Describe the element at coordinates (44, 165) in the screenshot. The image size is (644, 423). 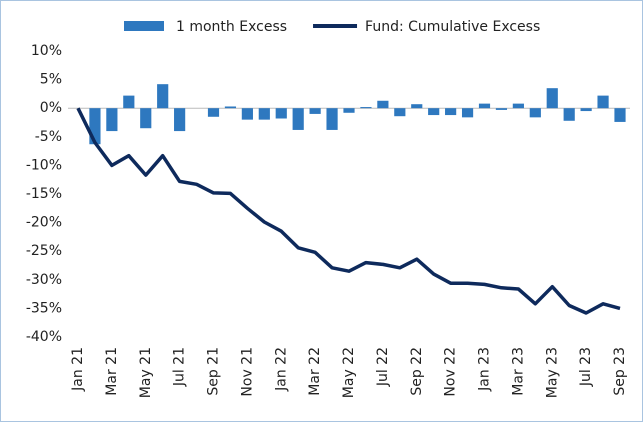
I see `y-tick-label: -10%` at that location.